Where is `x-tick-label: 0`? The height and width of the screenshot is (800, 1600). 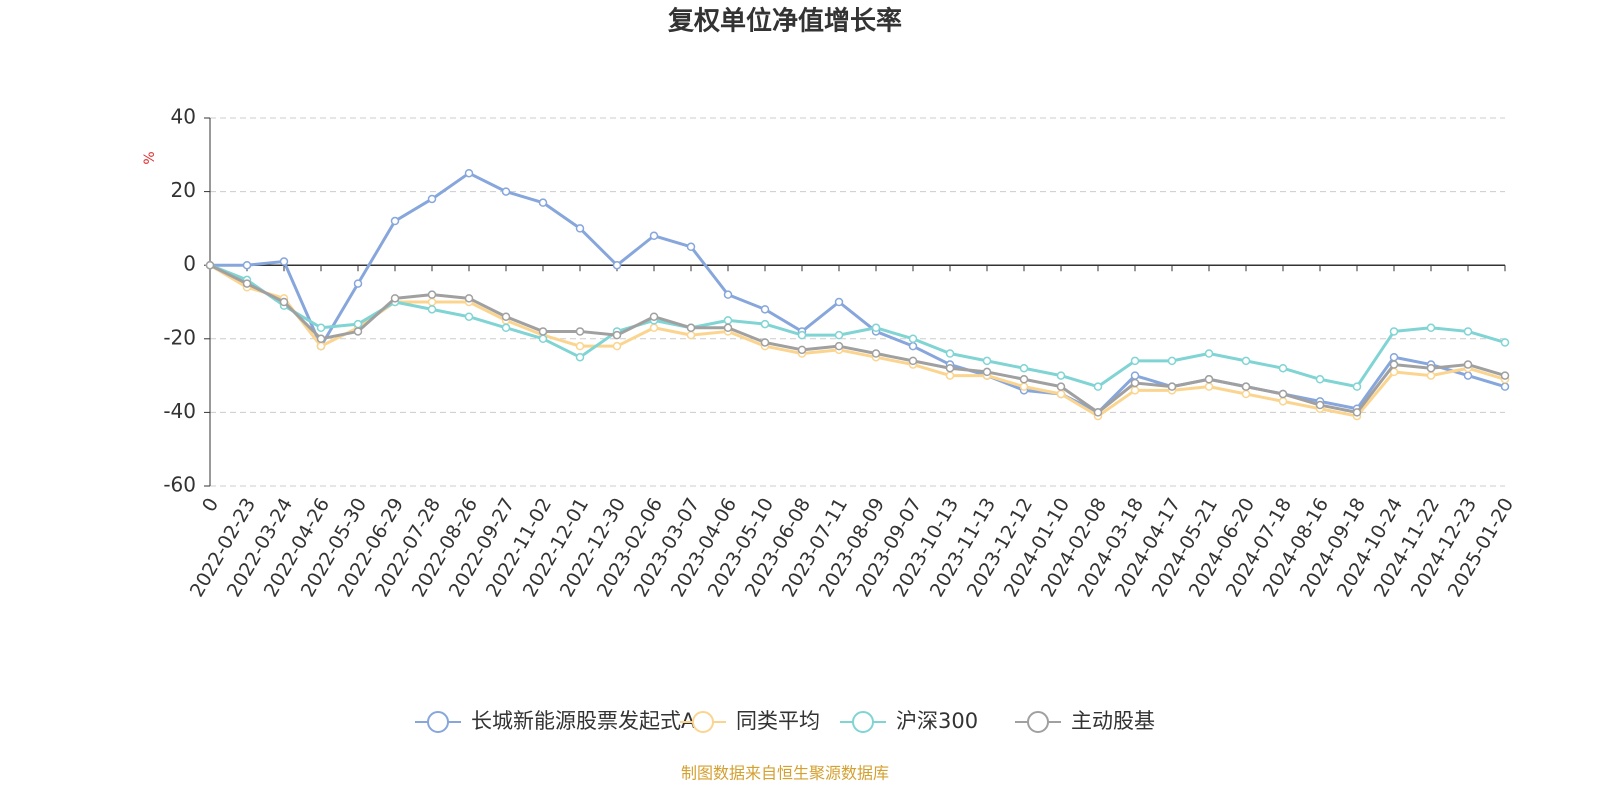
x-tick-label: 0 is located at coordinates (210, 504).